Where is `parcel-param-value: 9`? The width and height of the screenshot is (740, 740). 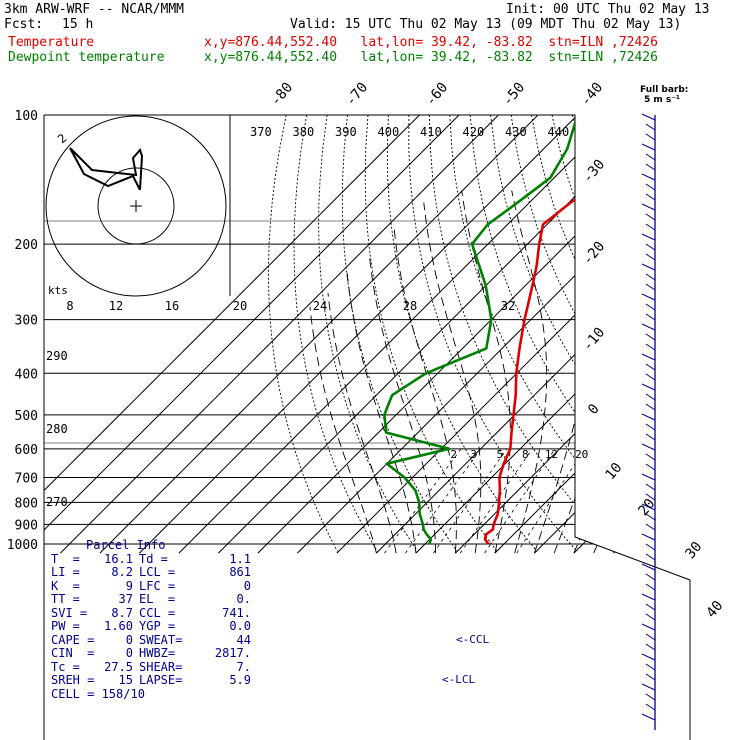 parcel-param-value: 9 is located at coordinates (129, 585).